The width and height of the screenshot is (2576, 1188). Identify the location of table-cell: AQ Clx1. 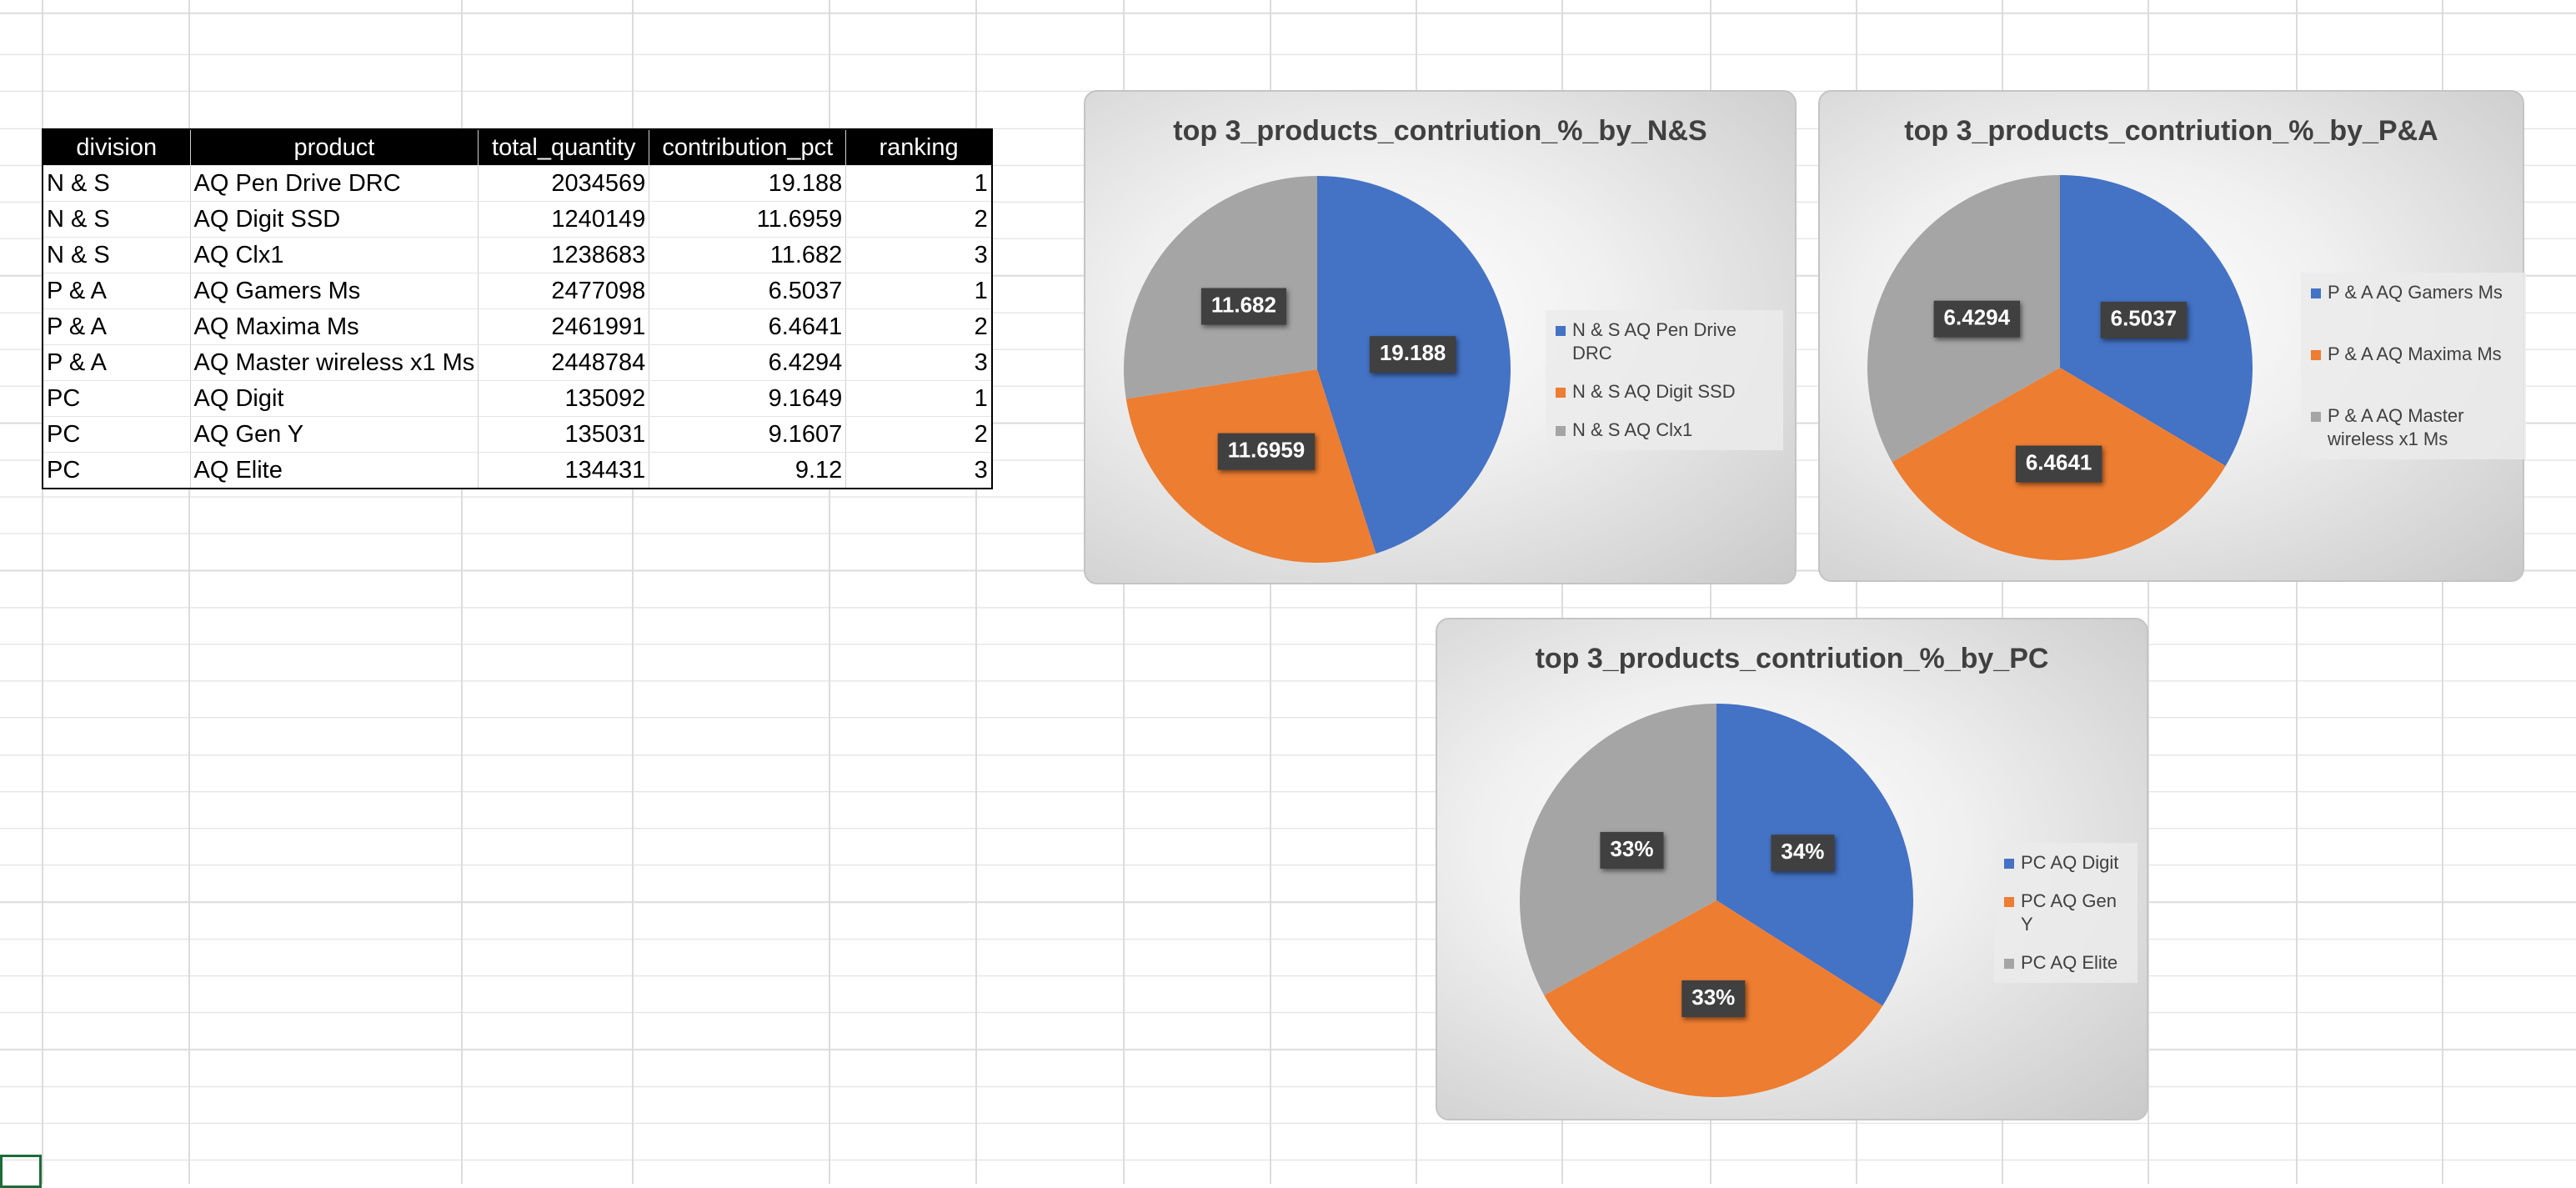
(334, 255).